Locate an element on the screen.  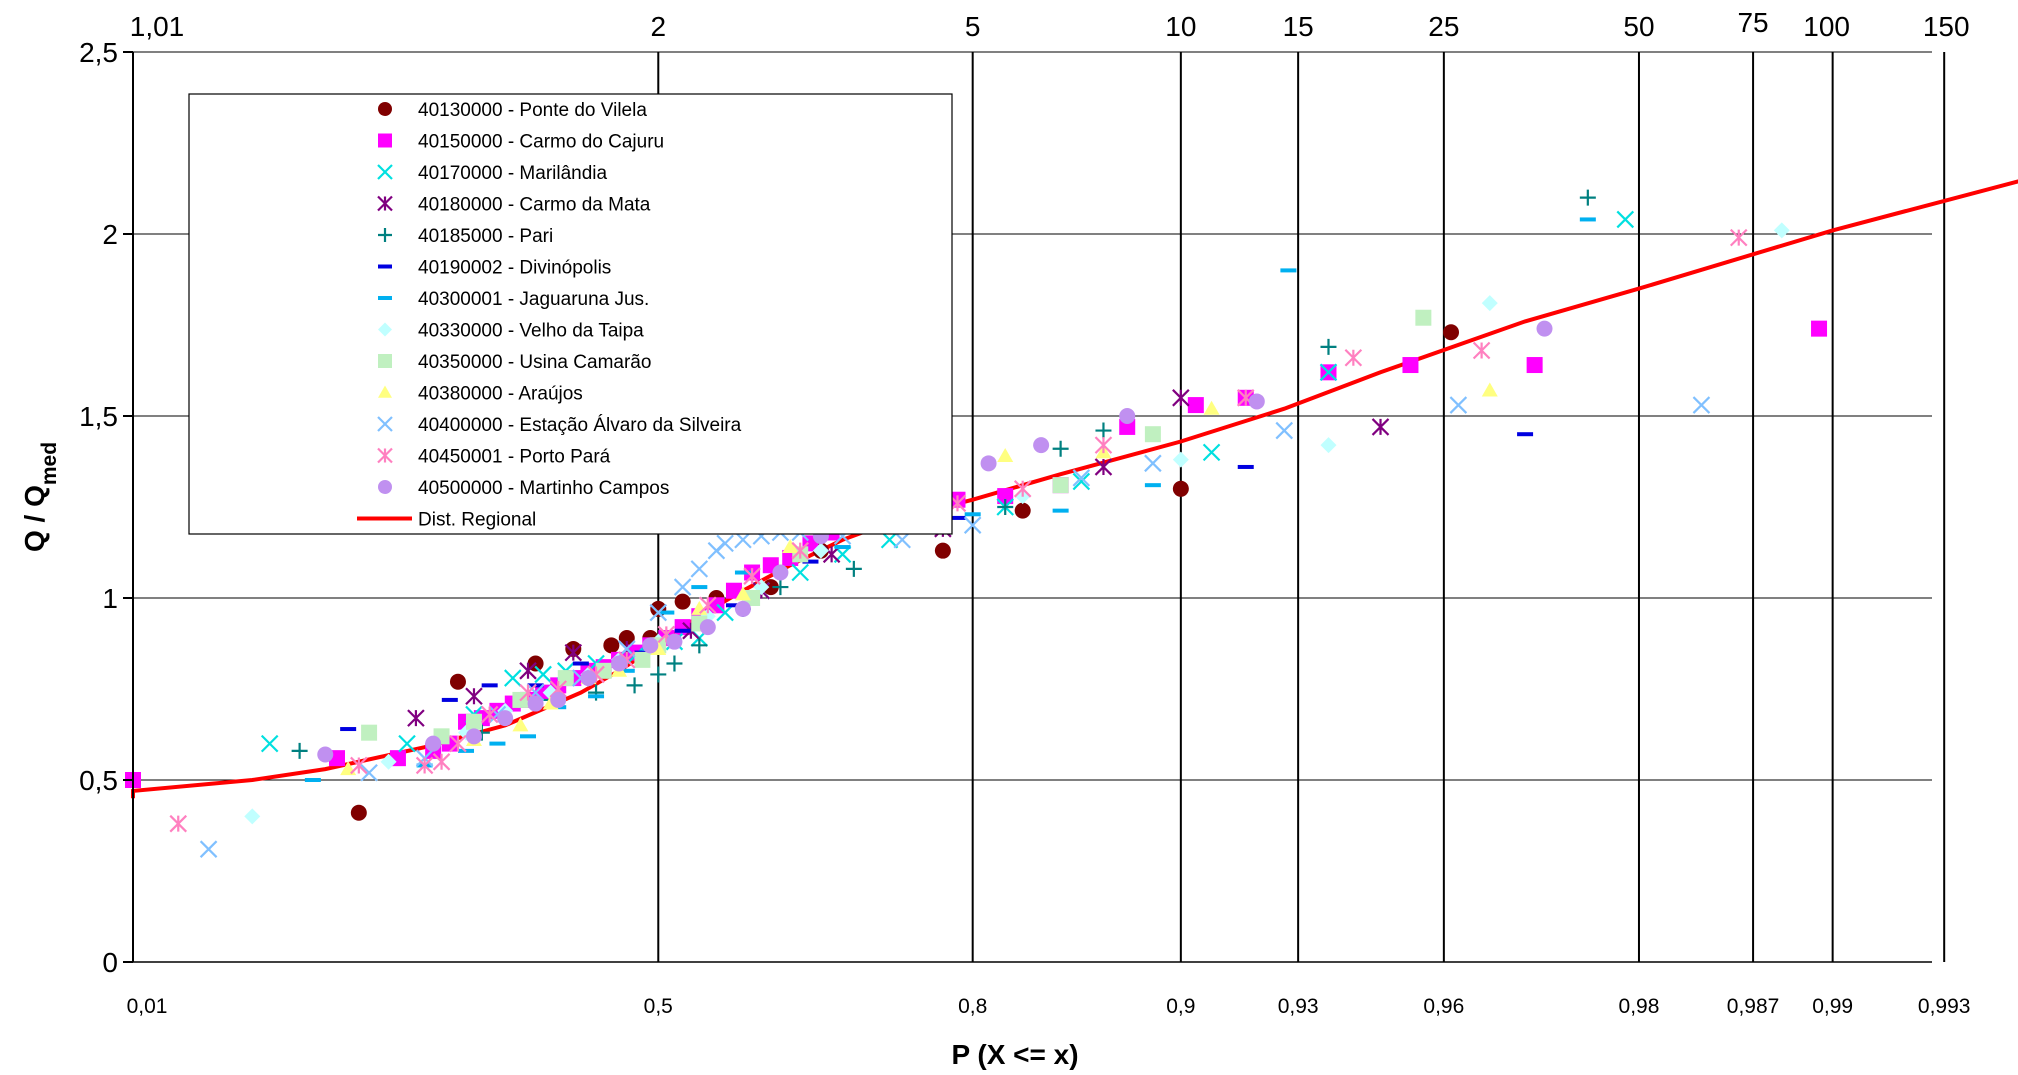
y-tick-label: 2 is located at coordinates (110, 234).